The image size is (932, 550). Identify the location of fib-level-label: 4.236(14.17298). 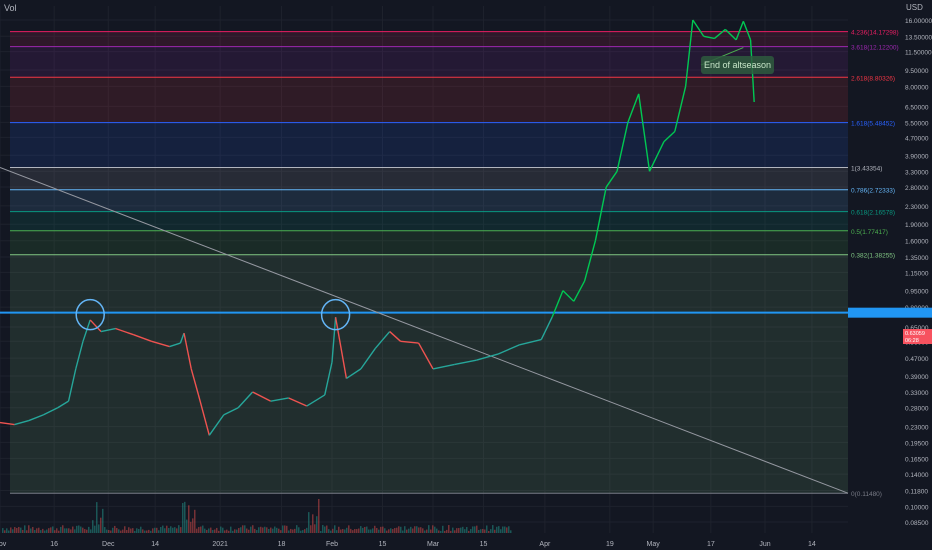
(875, 33).